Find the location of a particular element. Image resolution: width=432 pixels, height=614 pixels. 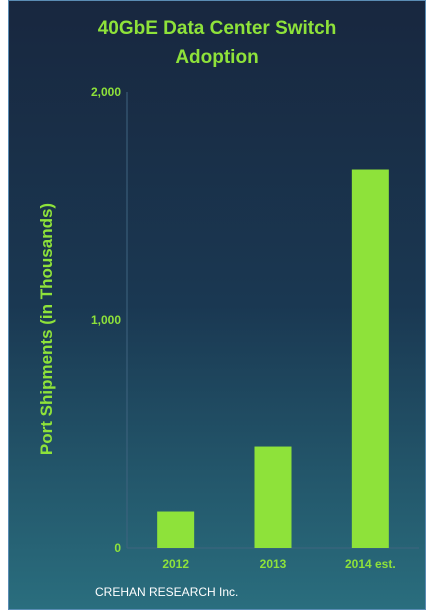

y-tick-label: 1,000 is located at coordinates (106, 320).